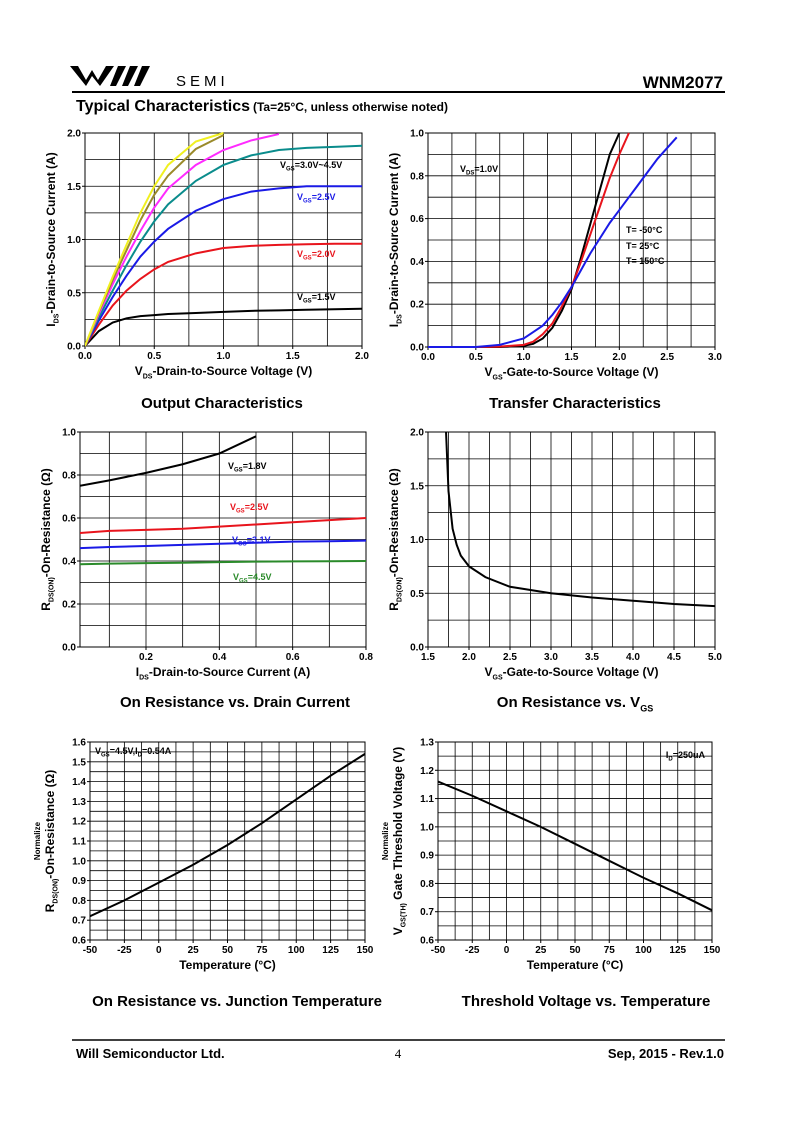 The image size is (800, 1130). Describe the element at coordinates (79, 881) in the screenshot. I see `y-tick-label: 0.9` at that location.